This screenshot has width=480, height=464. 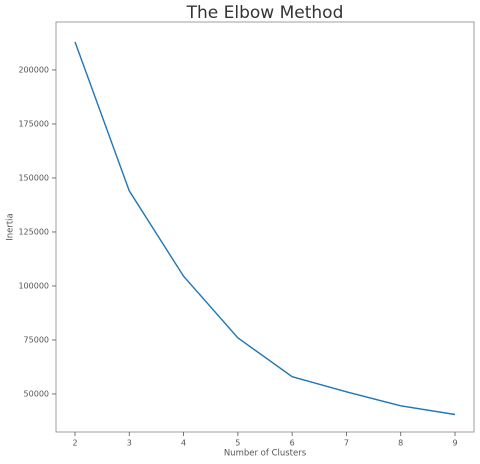 I want to click on y-tick-label: 75000, so click(x=36, y=339).